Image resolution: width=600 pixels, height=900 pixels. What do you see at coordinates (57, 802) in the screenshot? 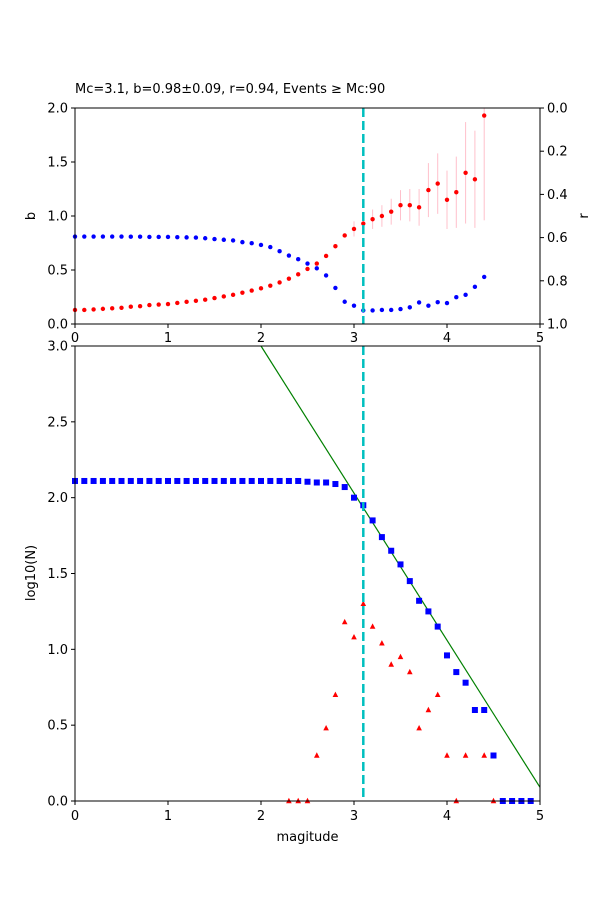
I see `bottom-y-tick-label: 0.0` at bounding box center [57, 802].